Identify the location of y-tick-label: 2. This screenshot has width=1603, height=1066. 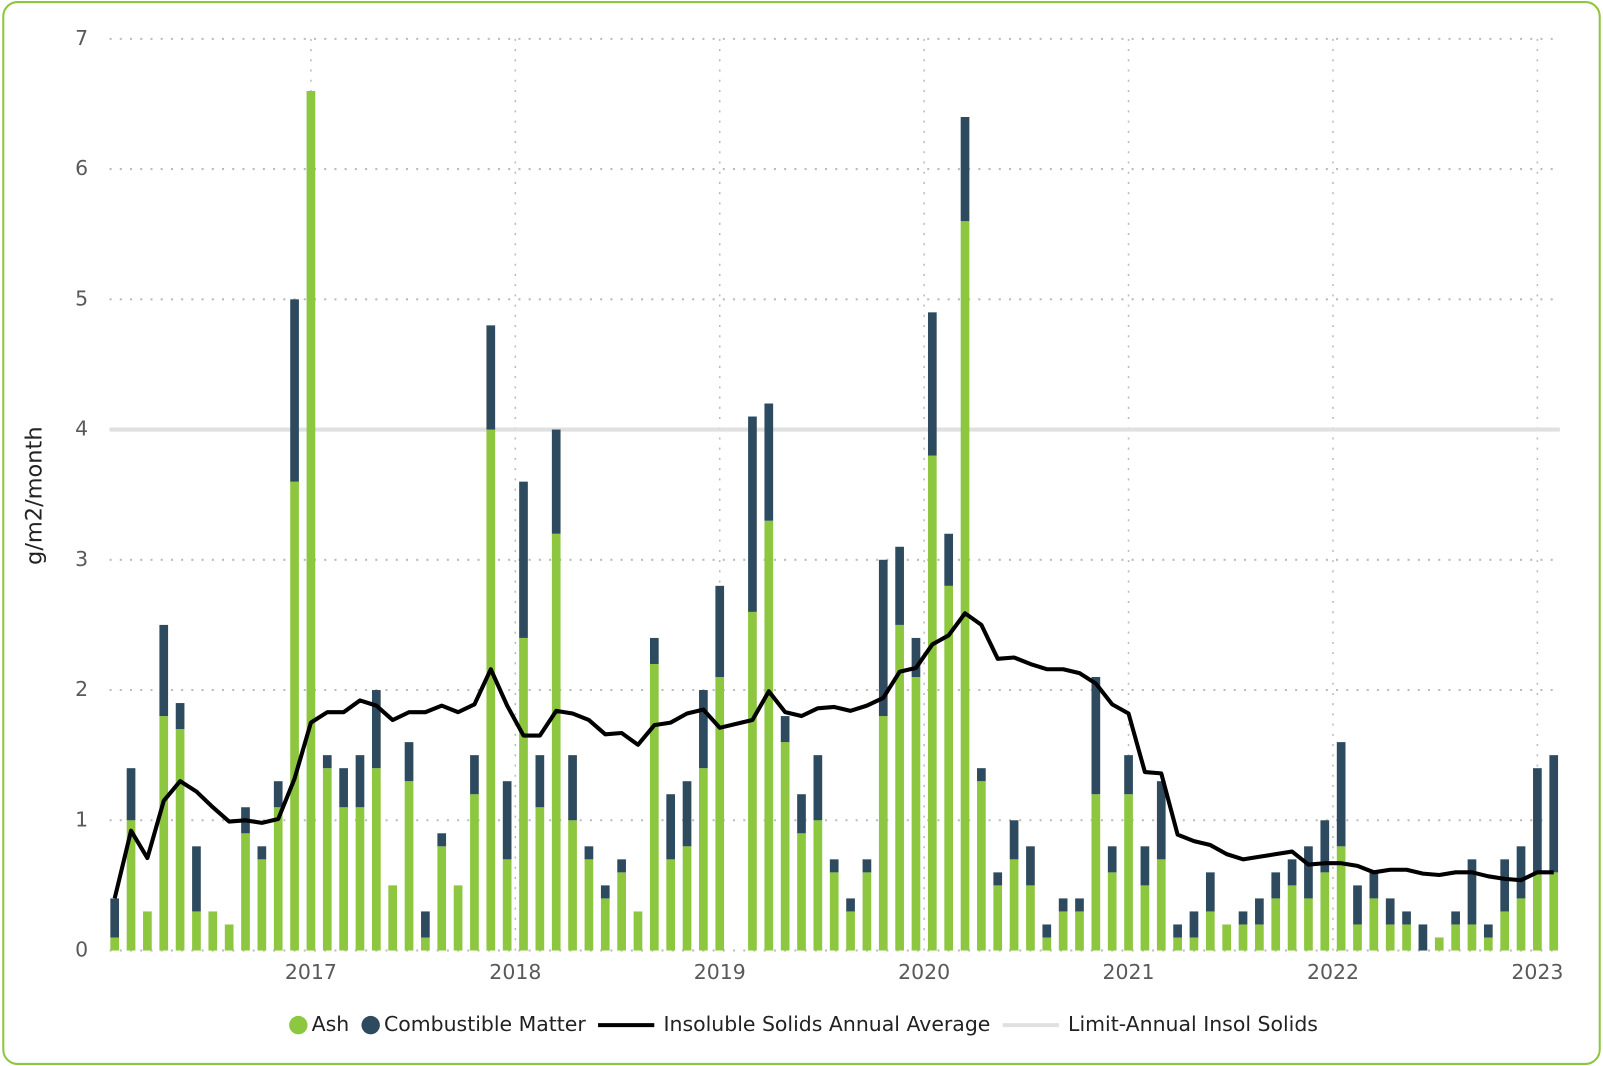
(81, 689).